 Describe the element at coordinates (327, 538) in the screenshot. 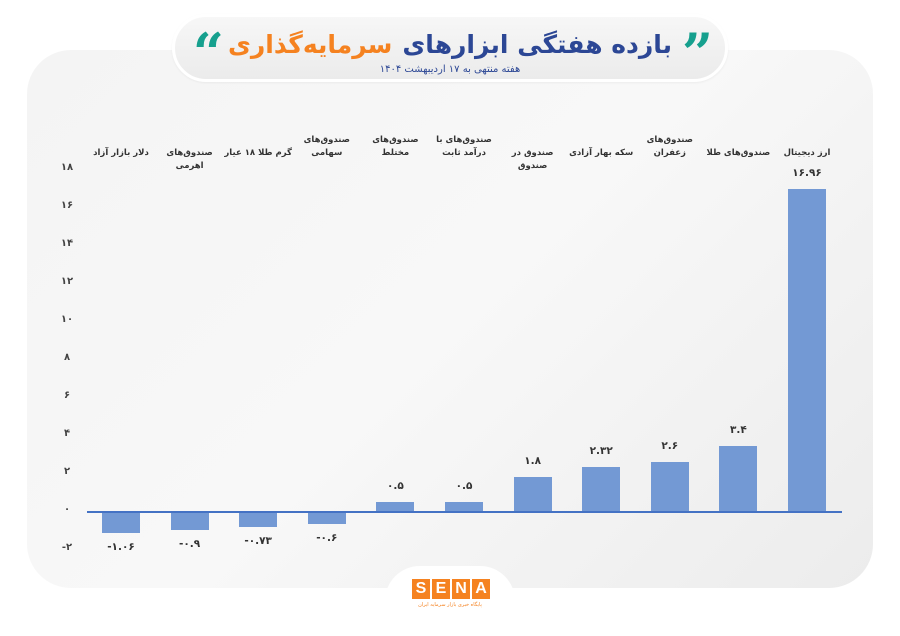

I see `bar-value-label: -۰.۶` at that location.